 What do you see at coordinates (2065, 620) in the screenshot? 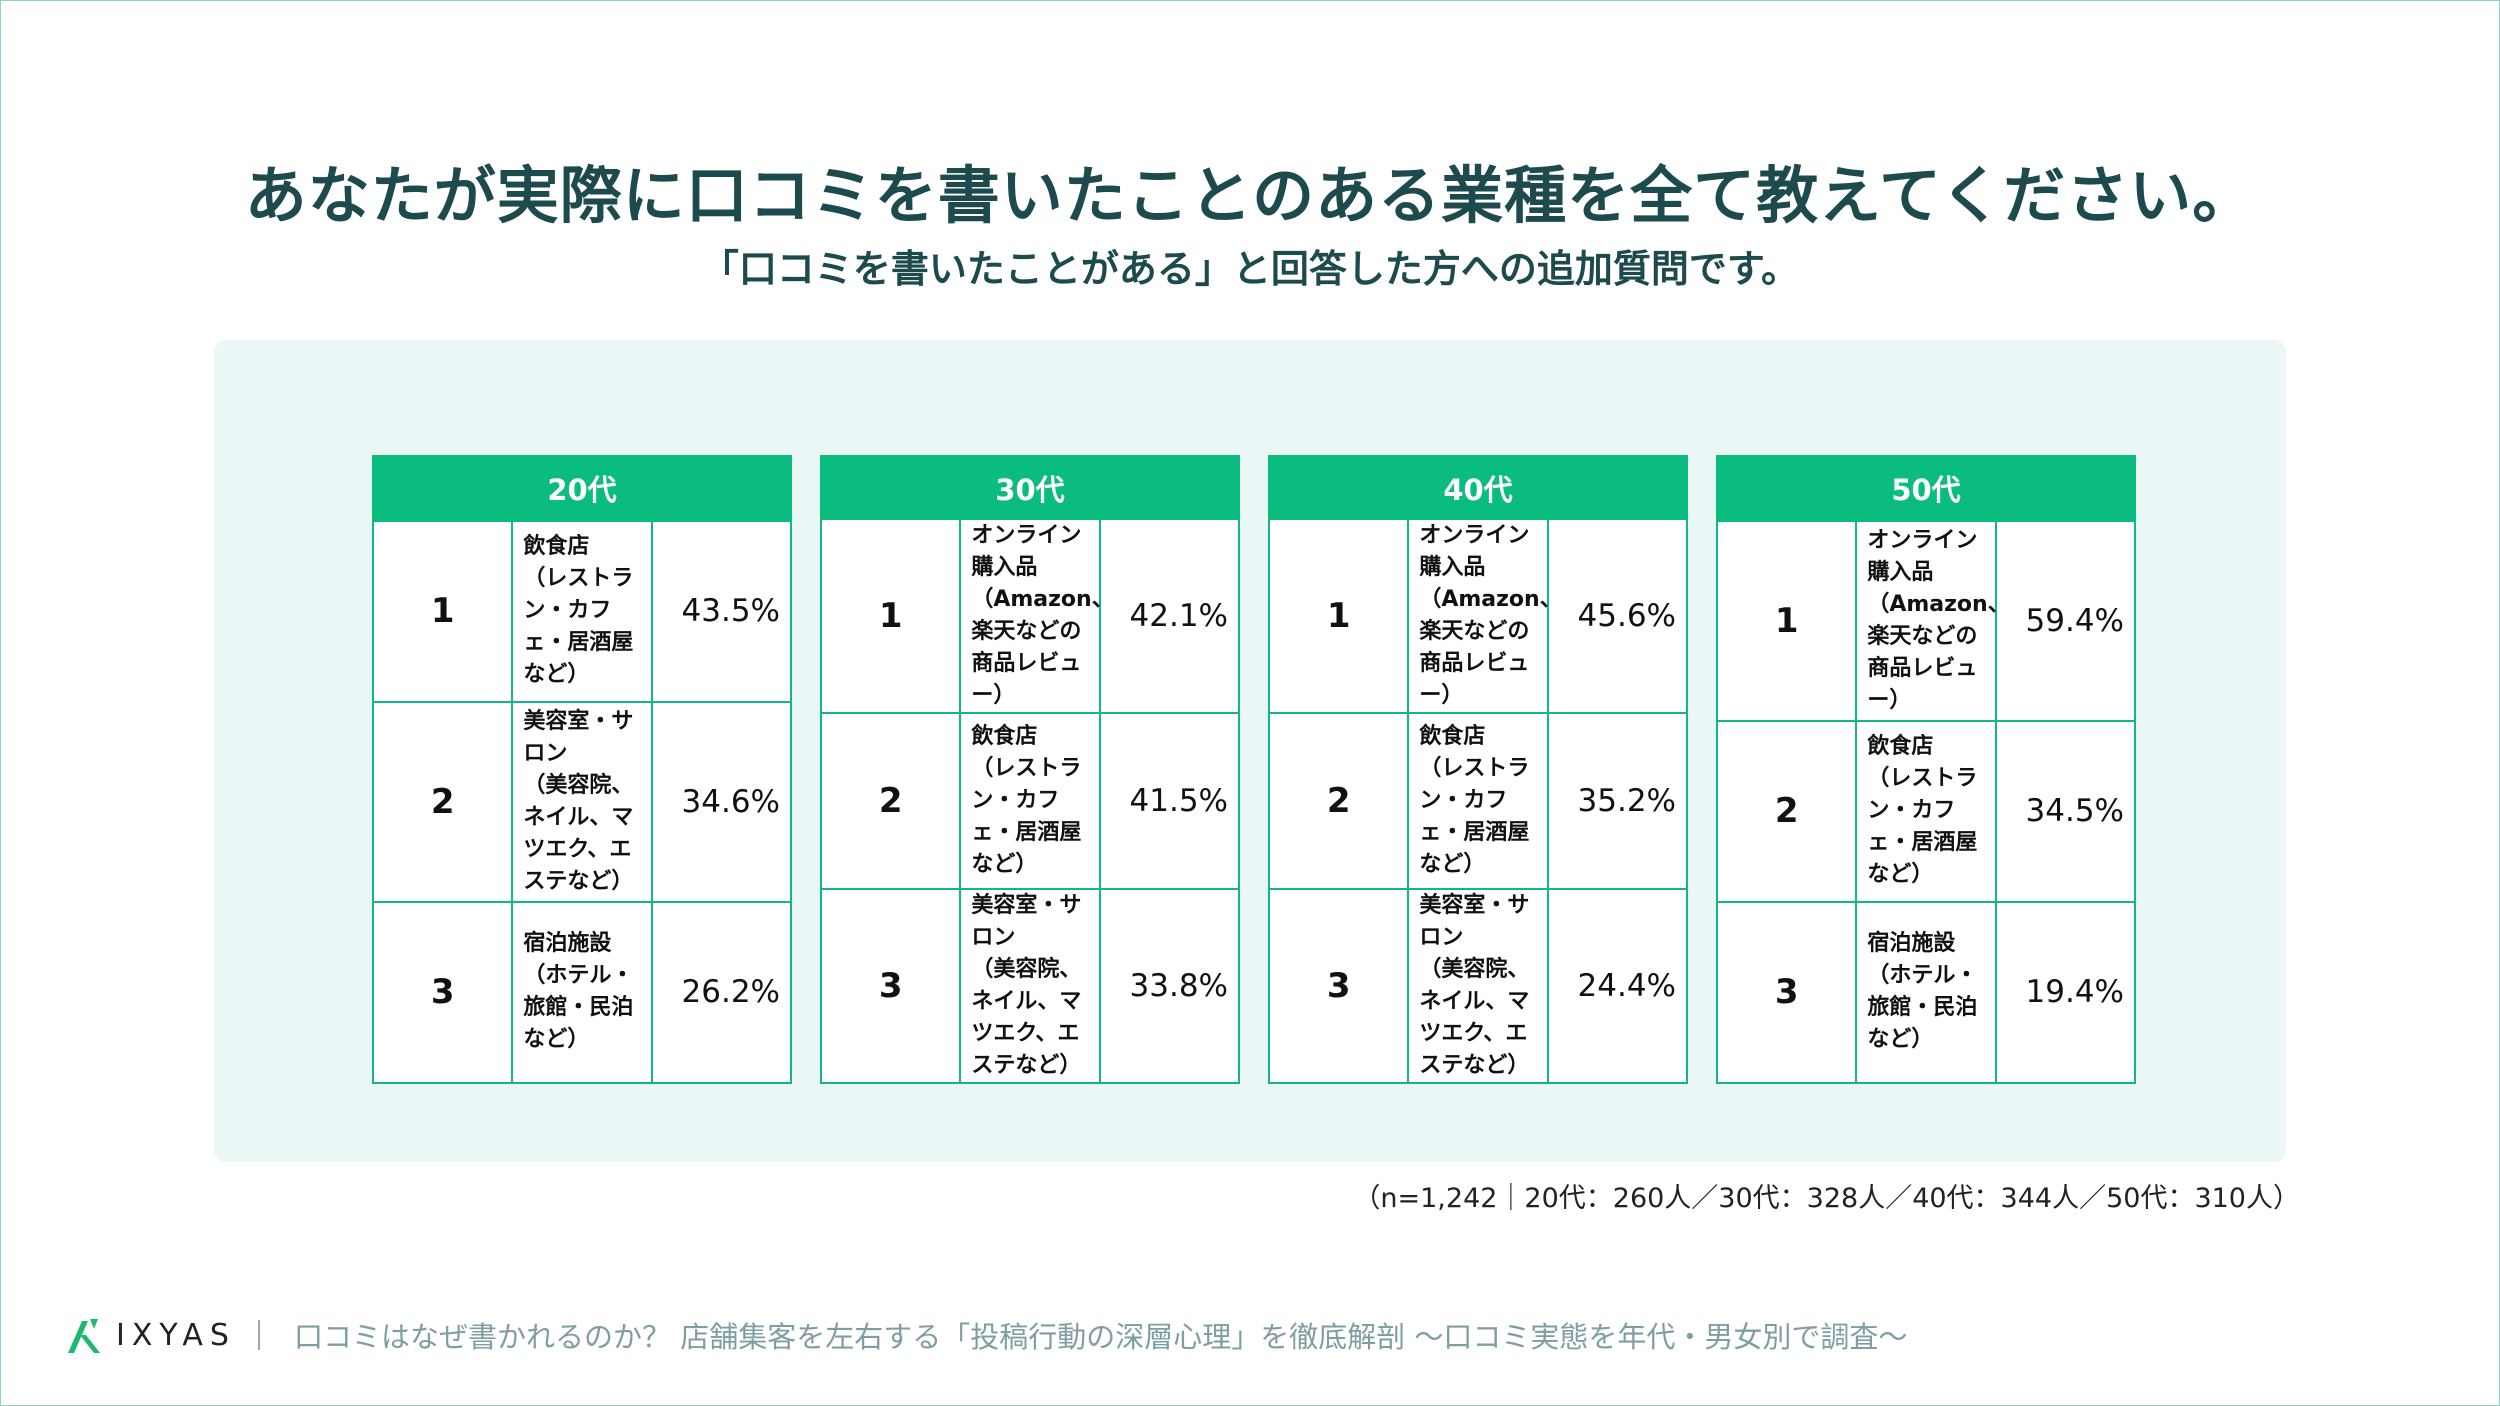
I see `percentage-value: 59.4%` at bounding box center [2065, 620].